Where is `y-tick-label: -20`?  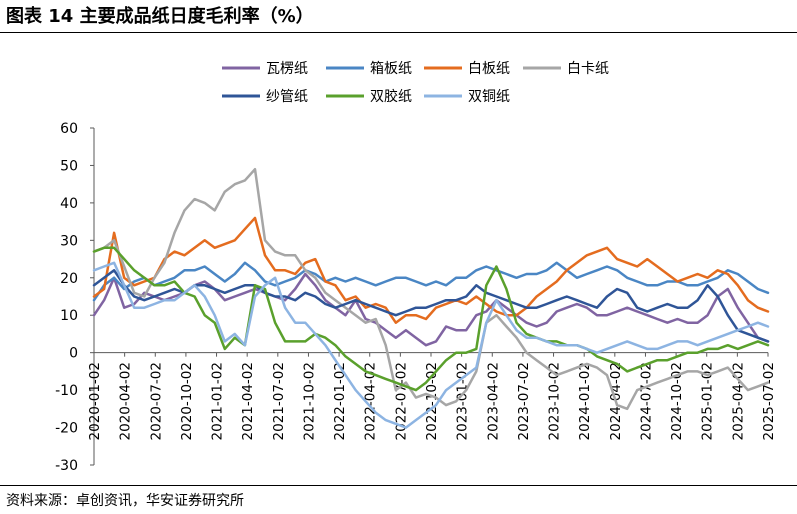 y-tick-label: -20 is located at coordinates (66, 429).